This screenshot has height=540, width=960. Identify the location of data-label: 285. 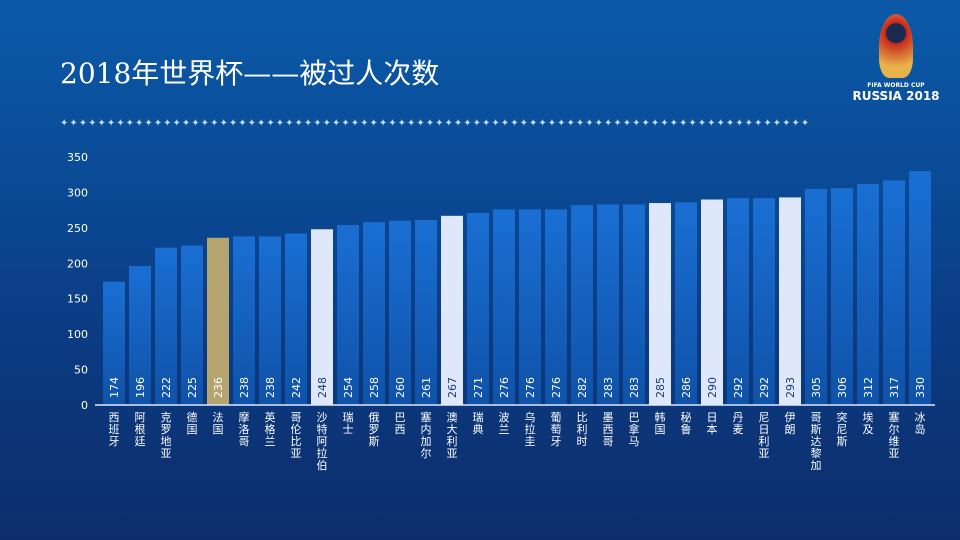
(660, 387).